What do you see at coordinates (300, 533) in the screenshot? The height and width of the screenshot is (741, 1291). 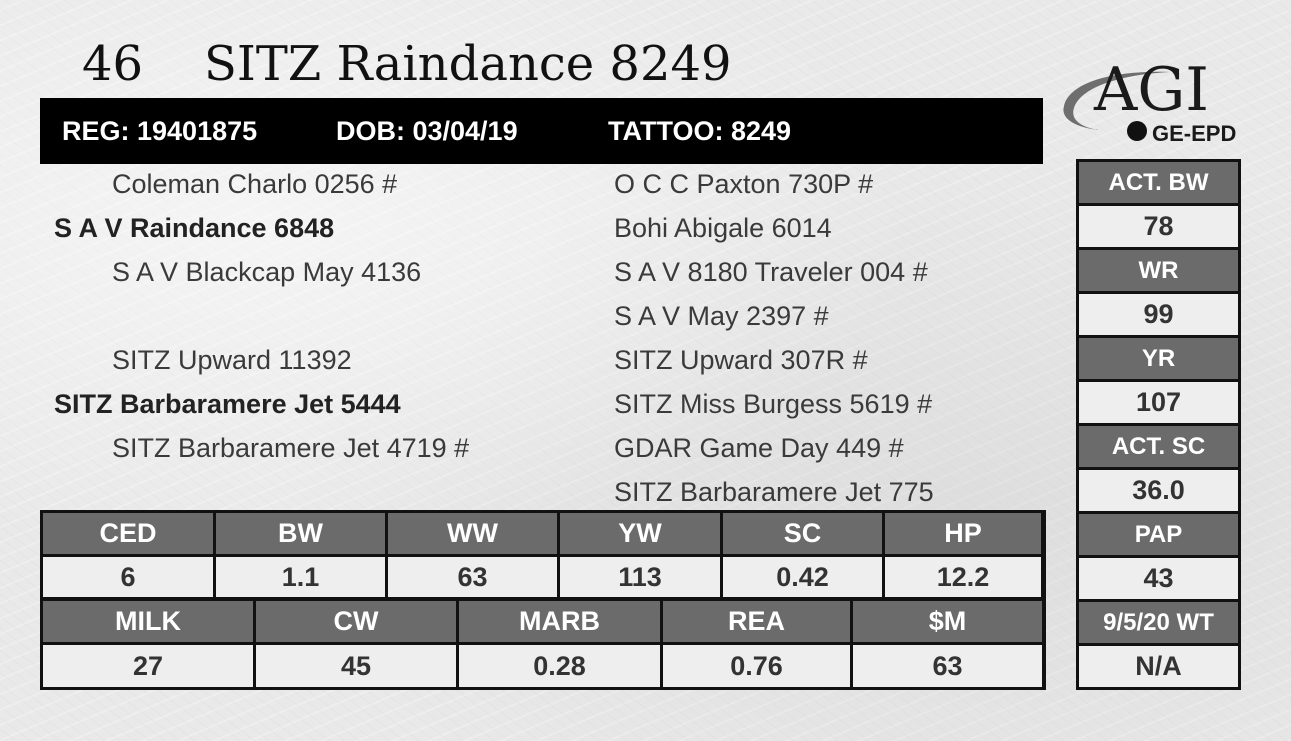 I see `epd-header: BW` at bounding box center [300, 533].